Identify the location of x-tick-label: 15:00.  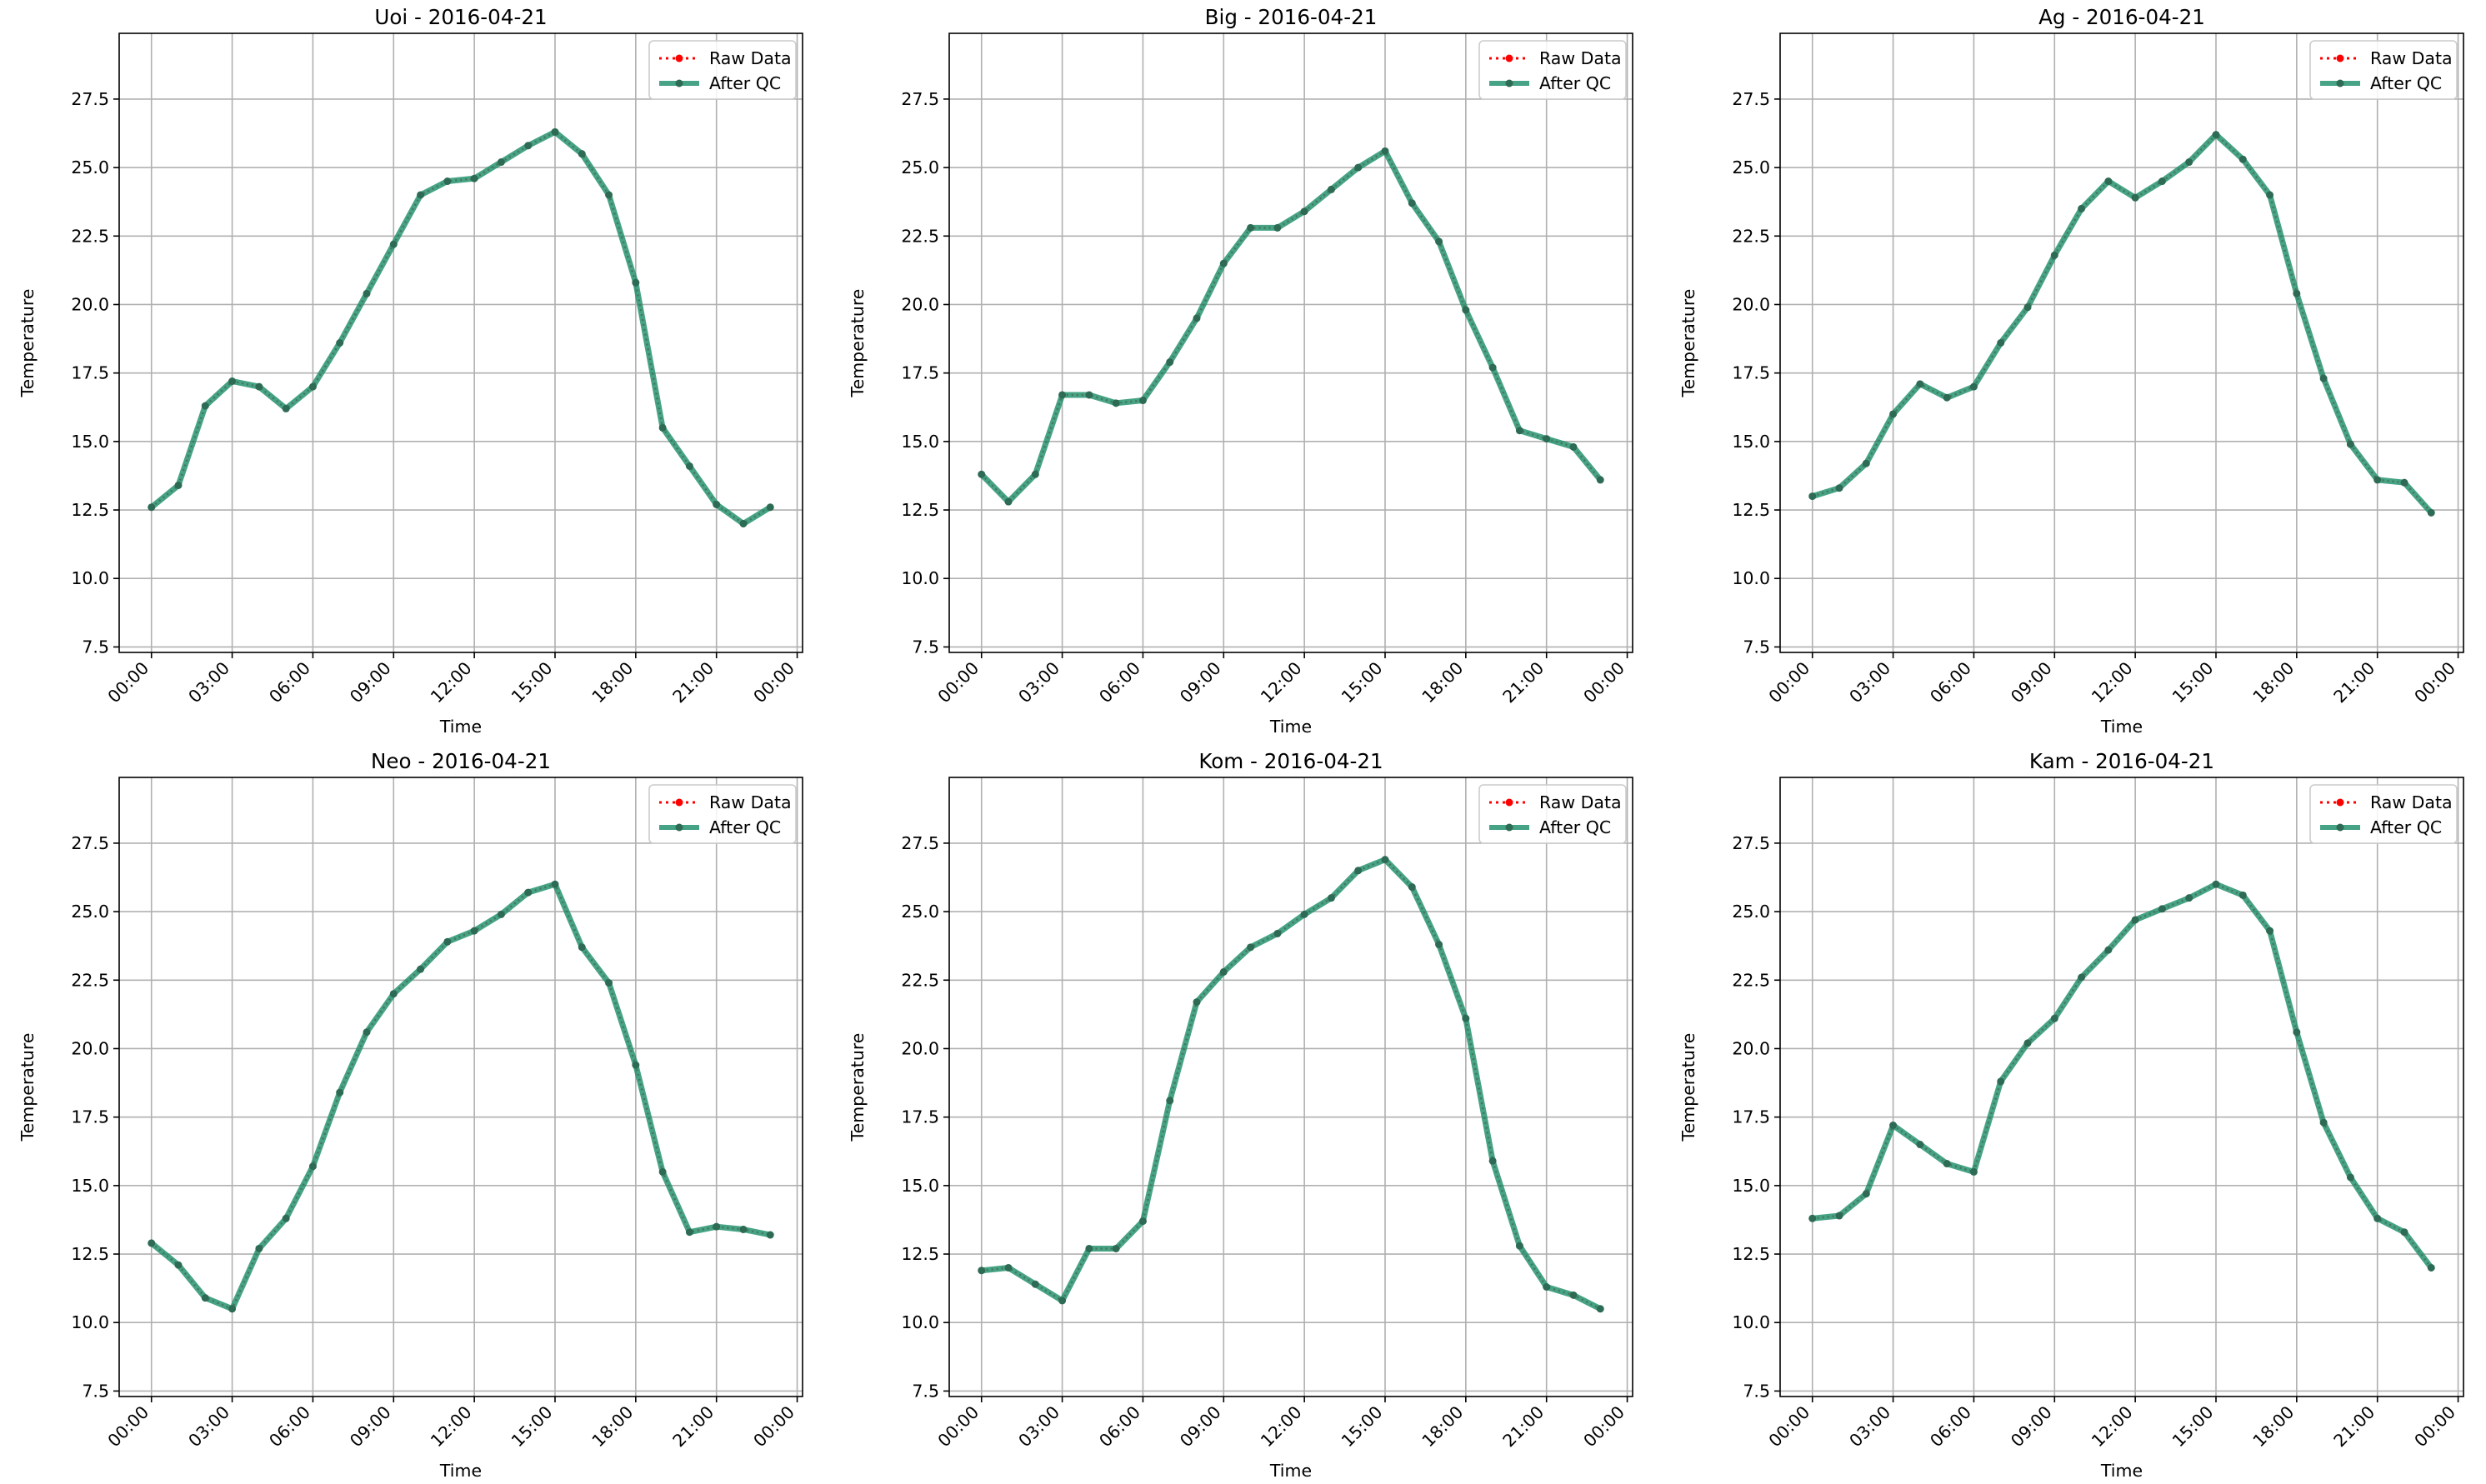
(532, 682).